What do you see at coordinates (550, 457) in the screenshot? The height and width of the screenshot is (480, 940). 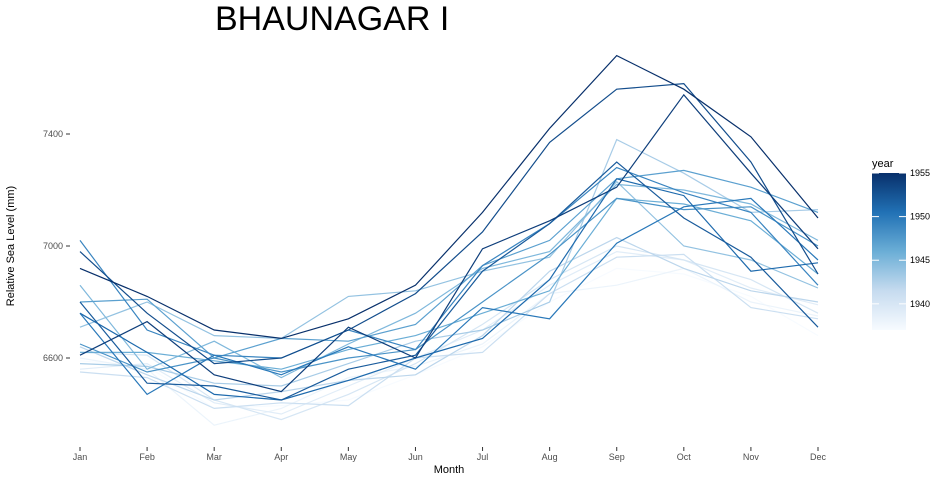 I see `x-tick-label-Aug: Aug` at bounding box center [550, 457].